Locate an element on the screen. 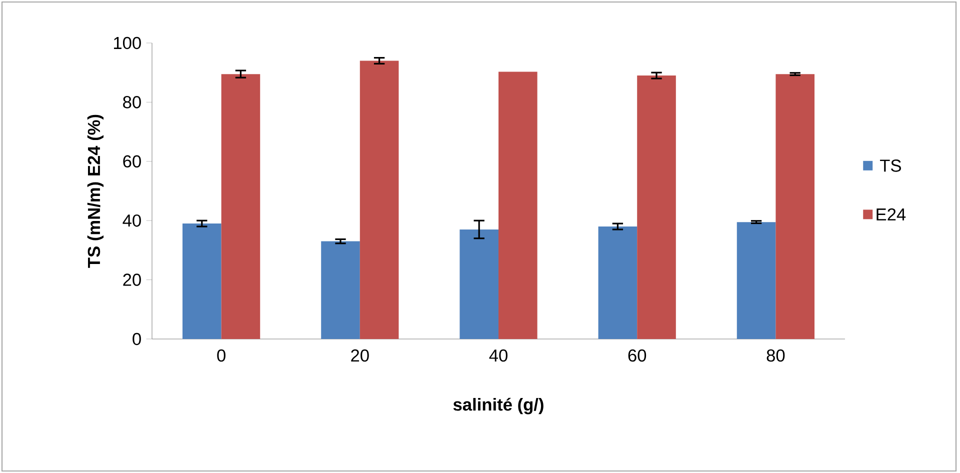 This screenshot has height=473, width=960. legend-label: E24 is located at coordinates (891, 214).